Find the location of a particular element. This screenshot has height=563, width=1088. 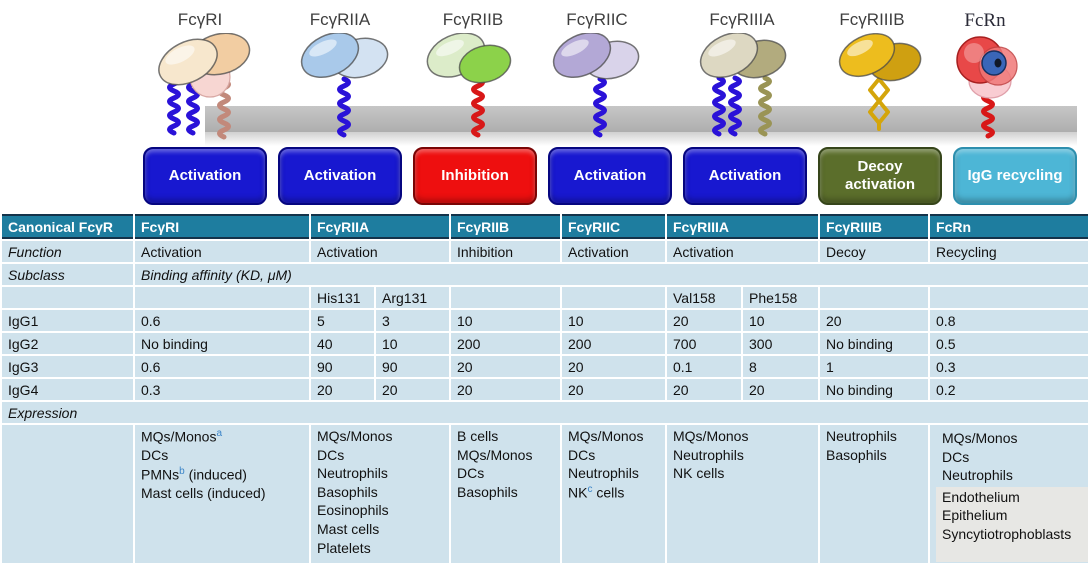

receptor-label-fcgri: FcγRI is located at coordinates (200, 19).